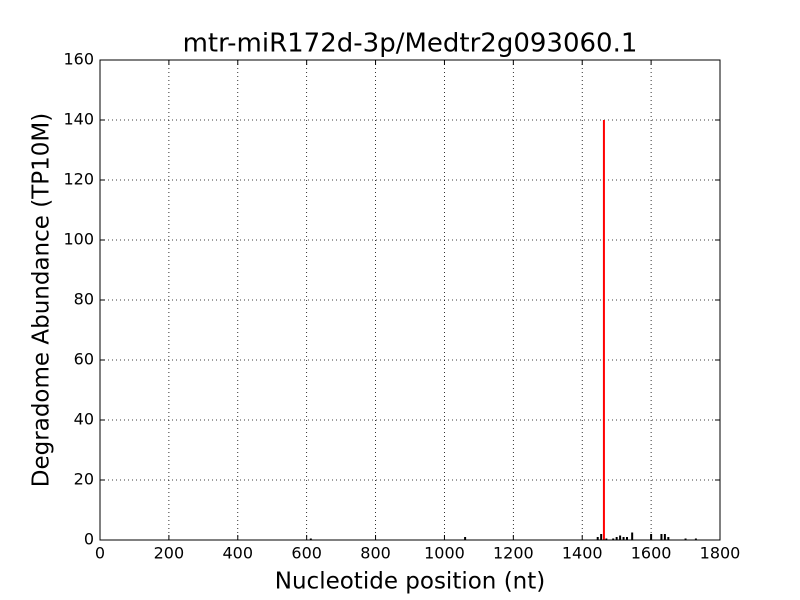  Describe the element at coordinates (410, 582) in the screenshot. I see `x-axis-label: Nucleotide position (nt)` at that location.